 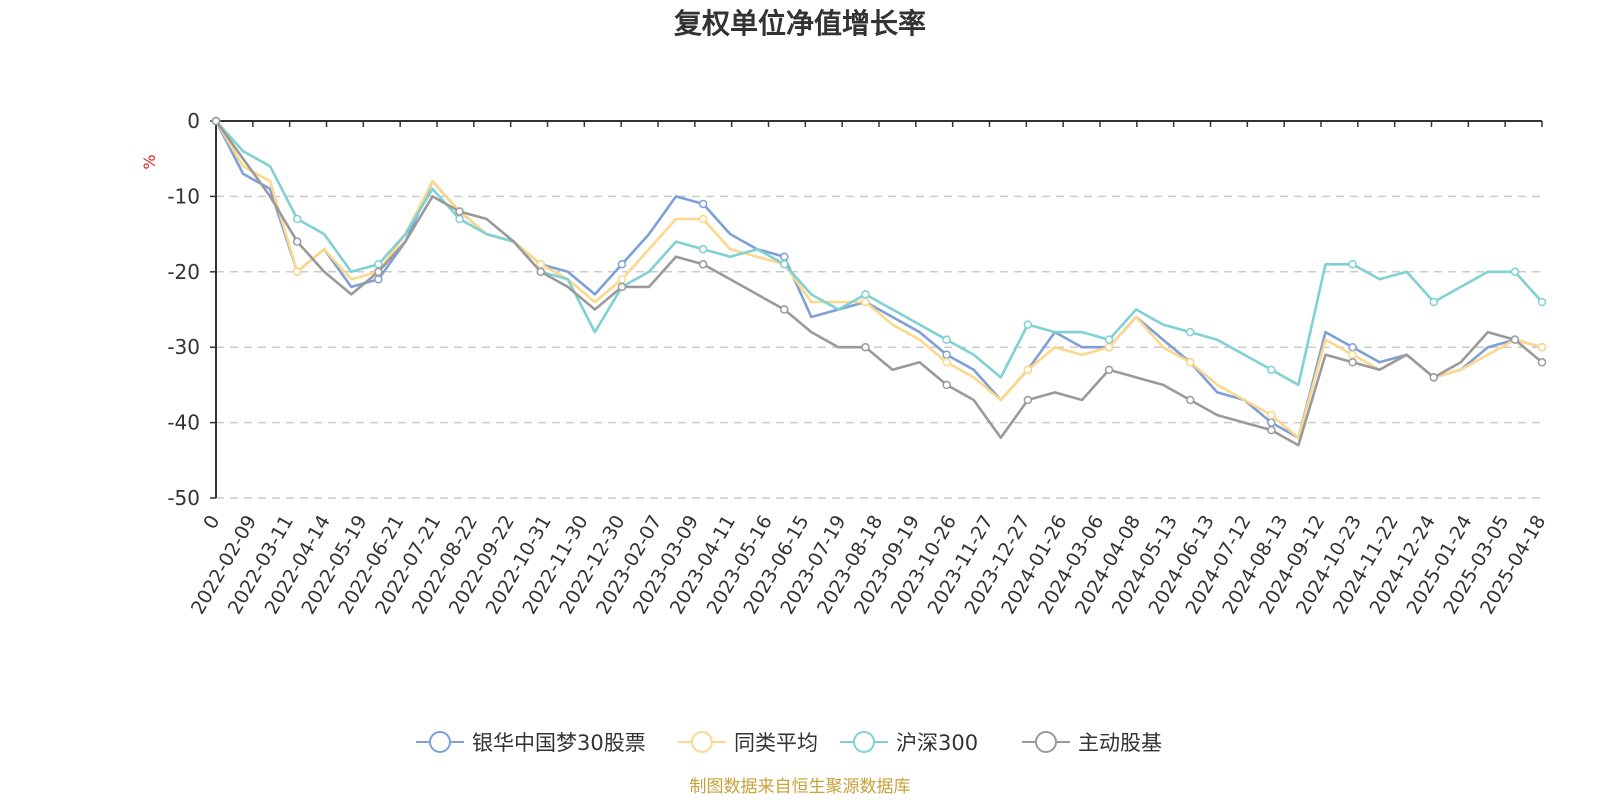 What do you see at coordinates (800, 787) in the screenshot?
I see `source-note: 制图数据来自恒生聚源数据库` at bounding box center [800, 787].